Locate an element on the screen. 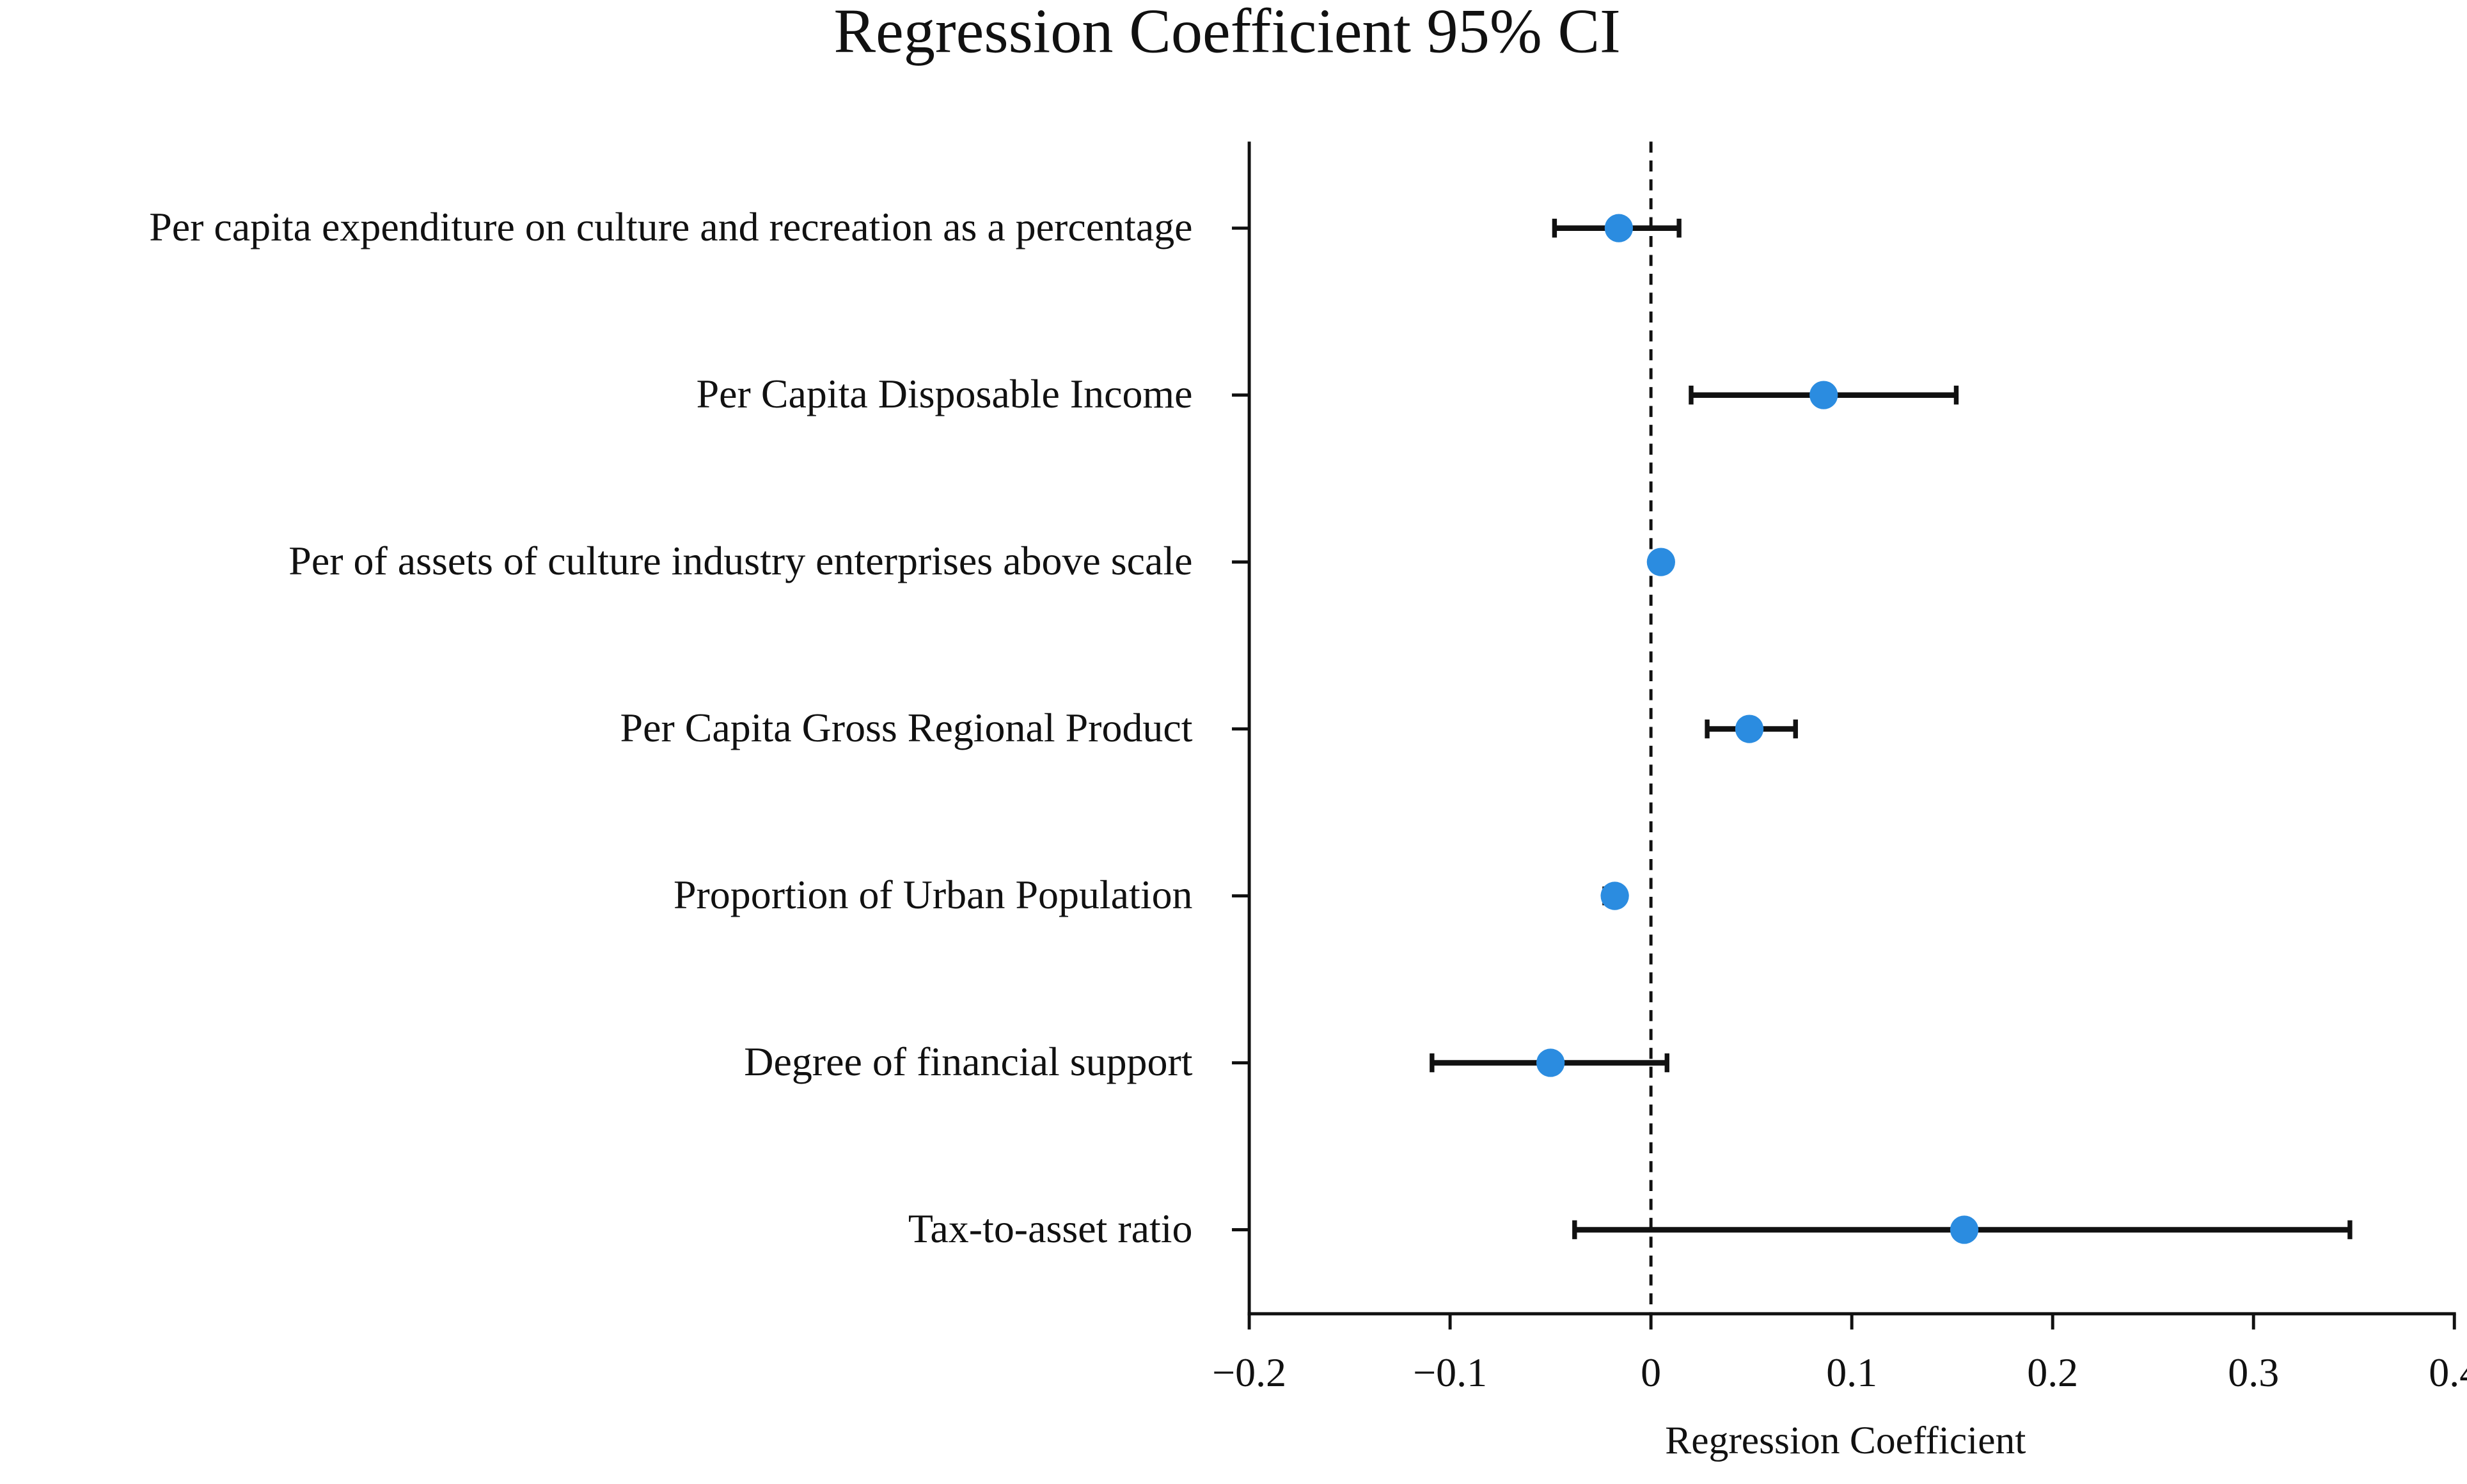 This screenshot has width=2467, height=1484. y-tick-label: Proportion of Urban Population is located at coordinates (934, 894).